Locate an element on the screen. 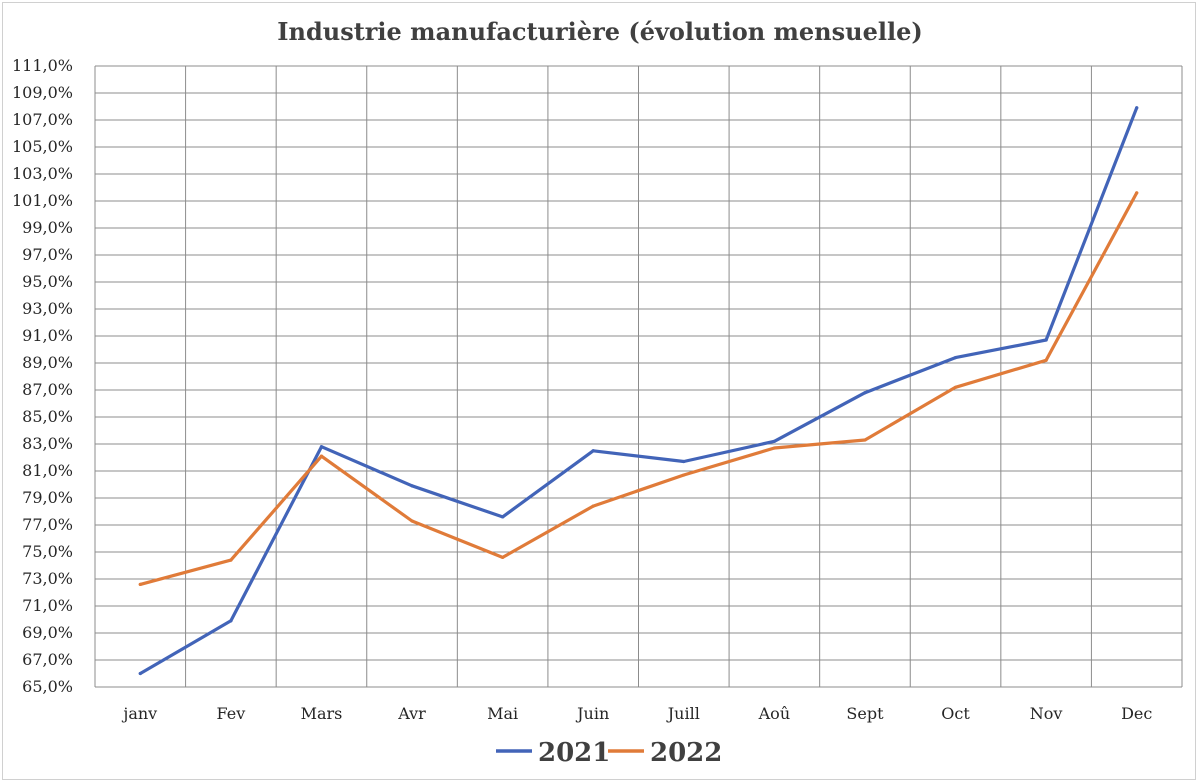 The height and width of the screenshot is (784, 1200). legend-label-2022: 2022 is located at coordinates (686, 753).